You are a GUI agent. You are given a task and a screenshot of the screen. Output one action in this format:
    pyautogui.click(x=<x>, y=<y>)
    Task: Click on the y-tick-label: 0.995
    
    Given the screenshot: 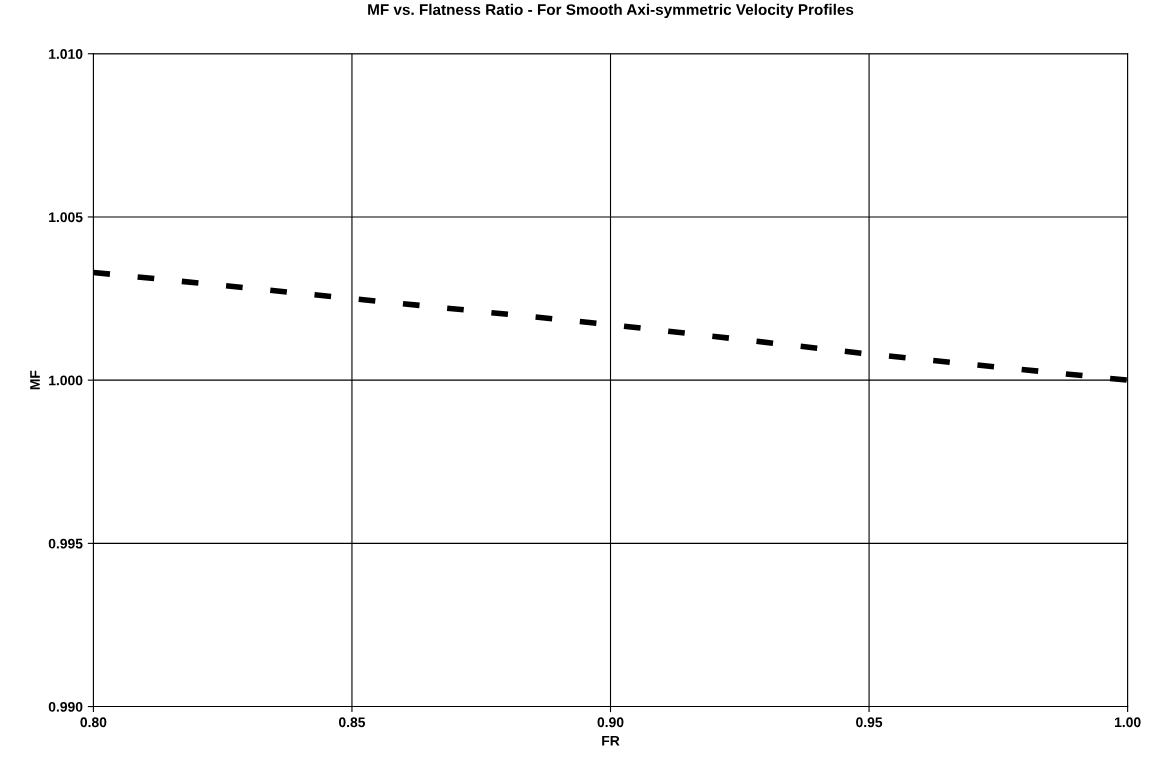 What is the action you would take?
    pyautogui.click(x=65, y=543)
    